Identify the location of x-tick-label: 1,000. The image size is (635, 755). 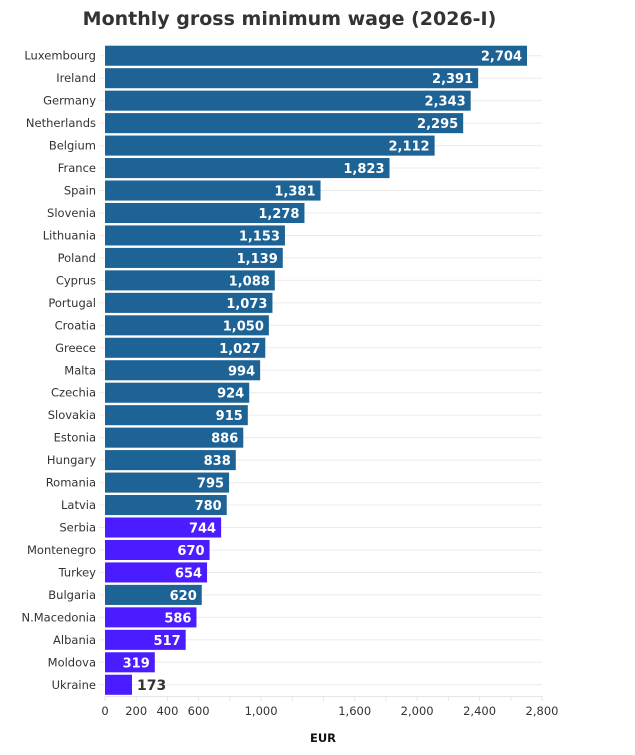
(261, 711).